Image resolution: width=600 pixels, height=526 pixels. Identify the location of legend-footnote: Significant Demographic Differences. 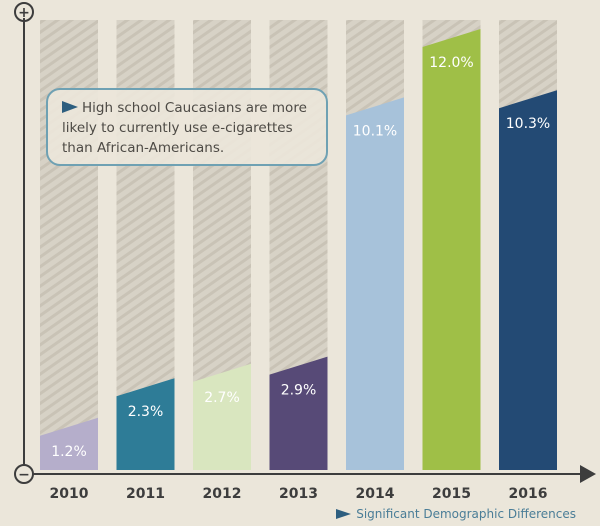
(456, 514).